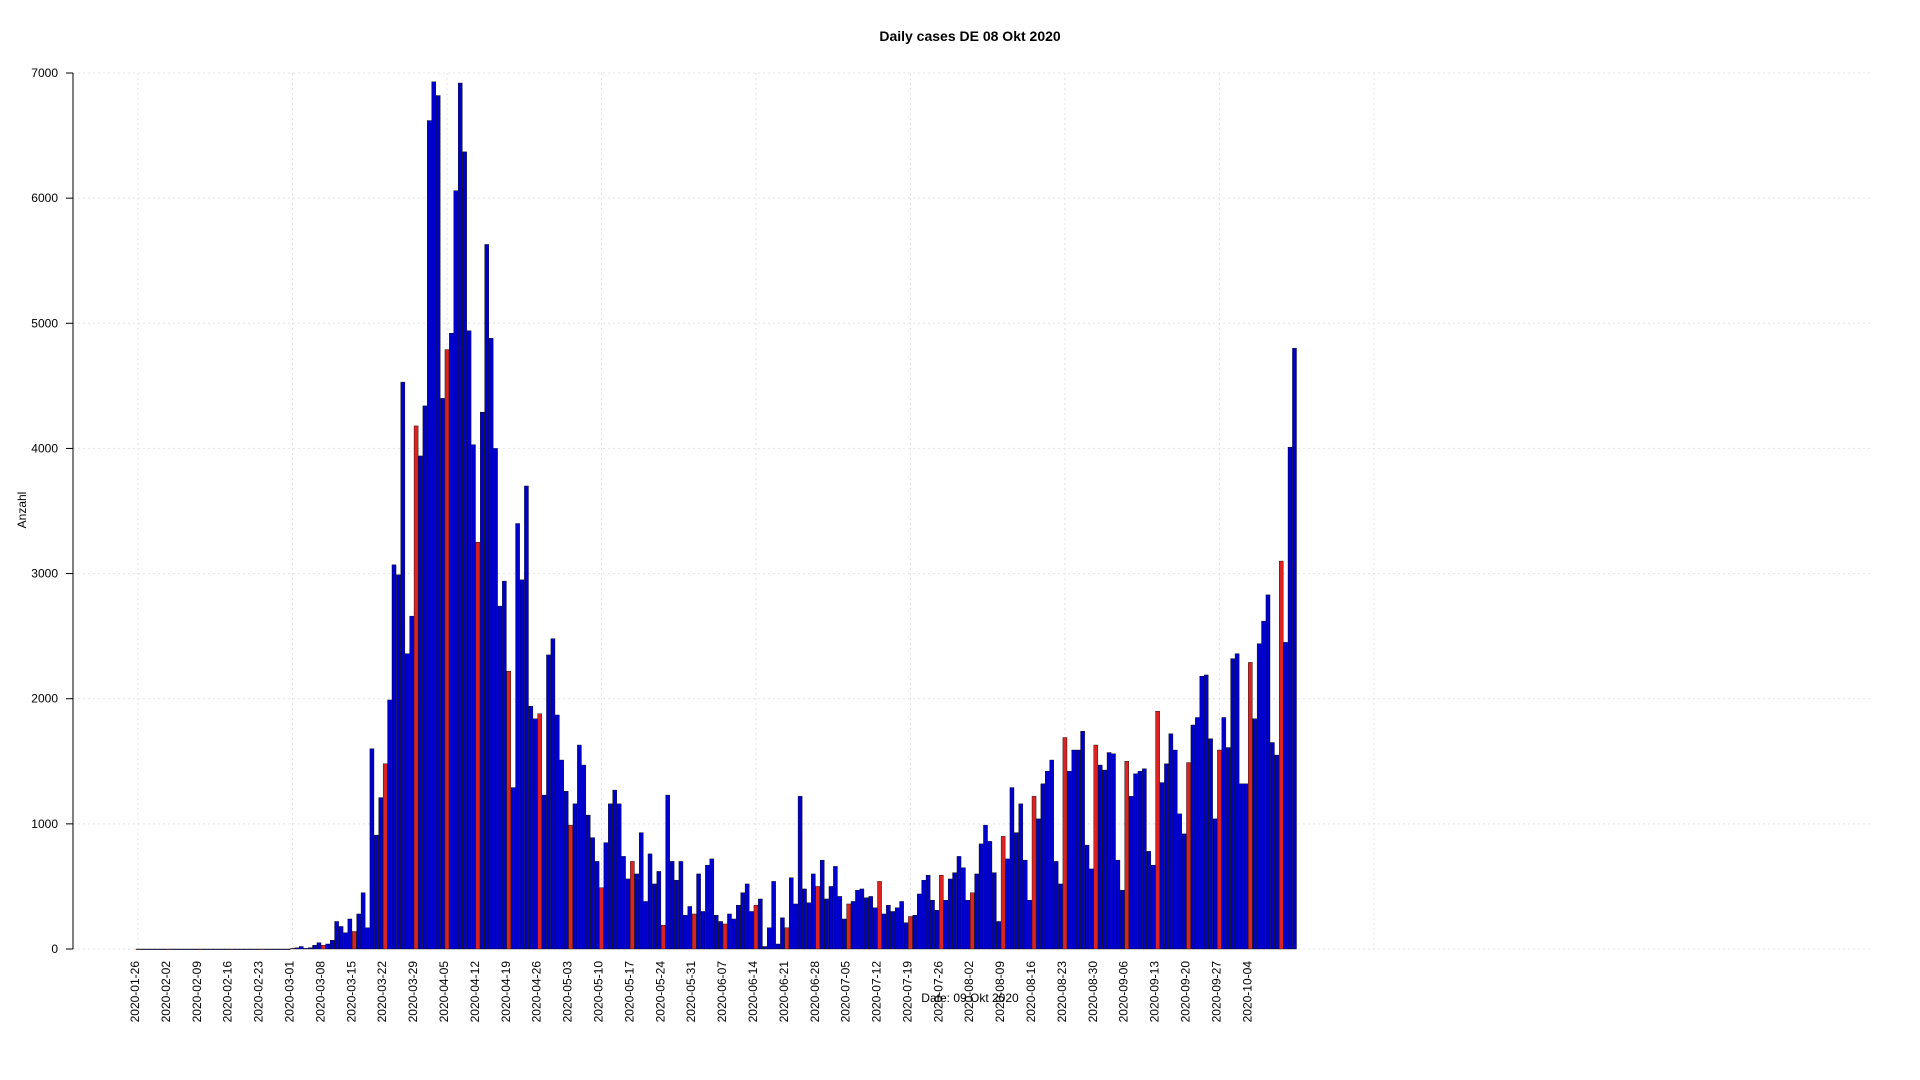 This screenshot has width=1920, height=1080. Describe the element at coordinates (970, 36) in the screenshot. I see `chart-title: Daily cases DE 08 Okt 2020` at that location.